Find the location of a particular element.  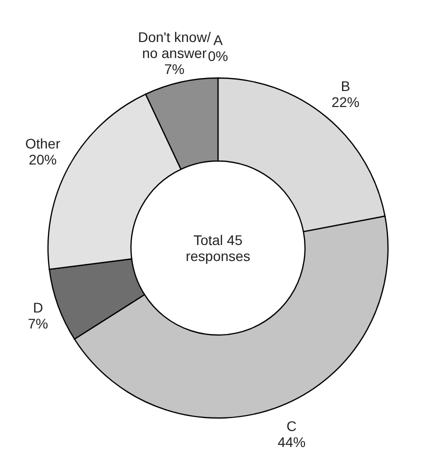

slice-label: D is located at coordinates (38, 308).